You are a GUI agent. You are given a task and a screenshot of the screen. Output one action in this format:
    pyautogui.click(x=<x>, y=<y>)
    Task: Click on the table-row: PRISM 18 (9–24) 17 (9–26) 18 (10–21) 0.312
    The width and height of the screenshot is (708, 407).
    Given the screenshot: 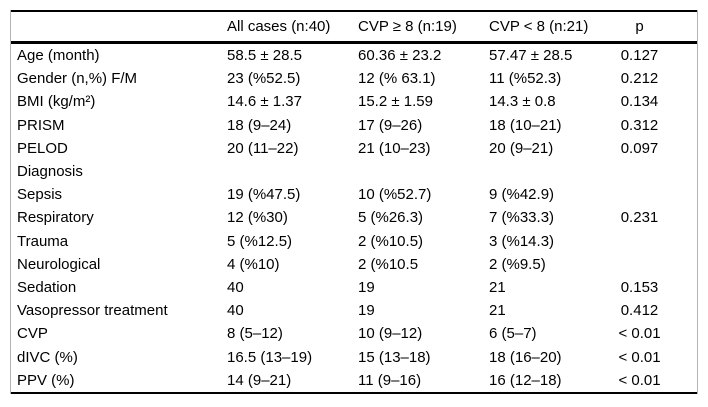 What is the action you would take?
    pyautogui.click(x=354, y=125)
    